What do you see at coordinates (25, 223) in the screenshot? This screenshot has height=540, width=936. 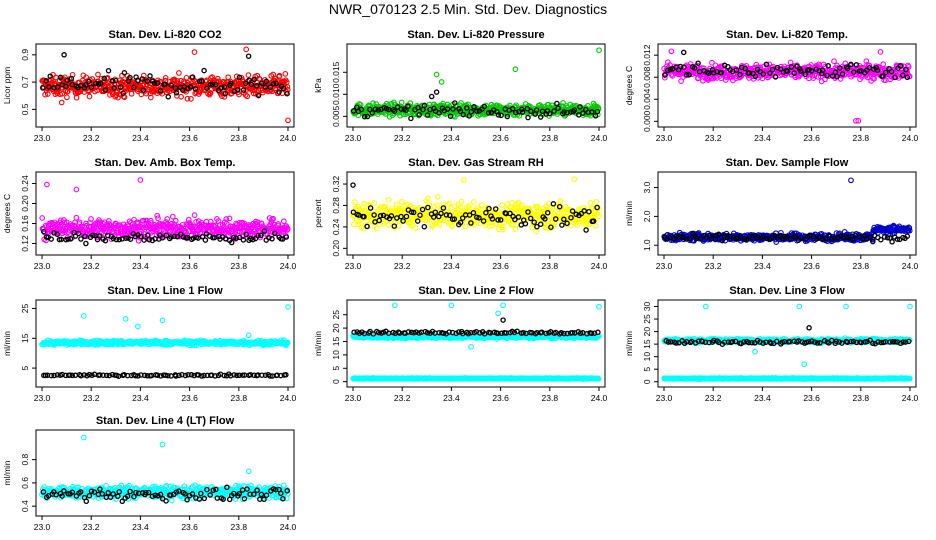 I see `y-tick-label: 0.16` at bounding box center [25, 223].